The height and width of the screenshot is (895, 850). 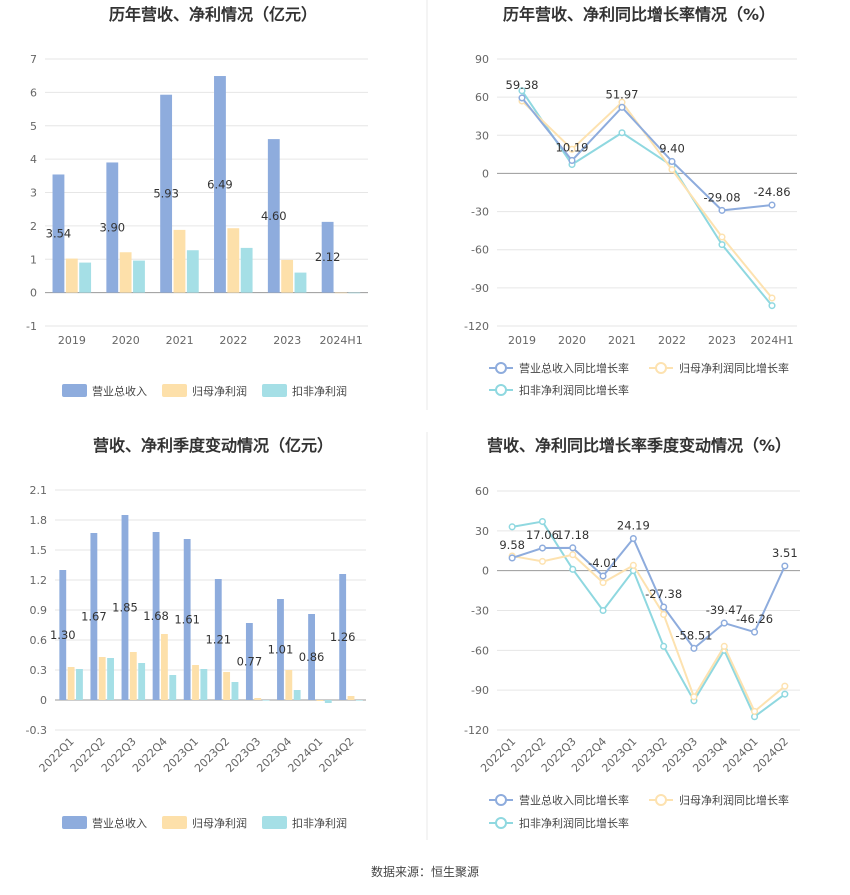 I want to click on legend-label: 营业总收入同比增长率, so click(x=574, y=368).